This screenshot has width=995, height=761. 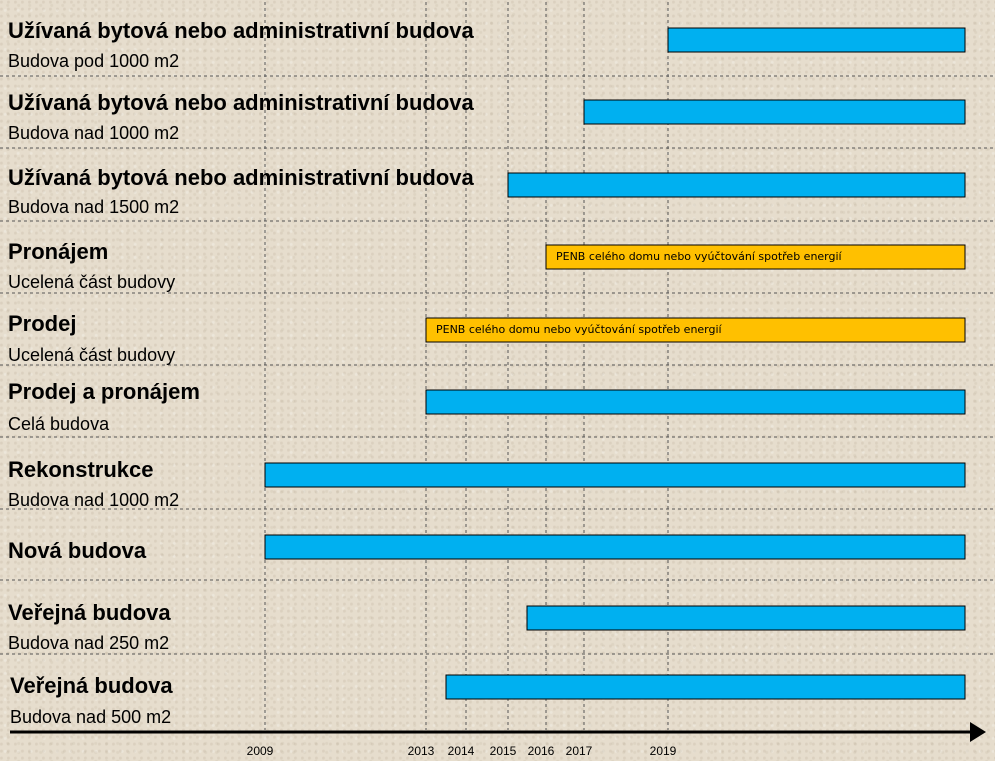 I want to click on row-title: Pronájem, so click(x=58, y=251).